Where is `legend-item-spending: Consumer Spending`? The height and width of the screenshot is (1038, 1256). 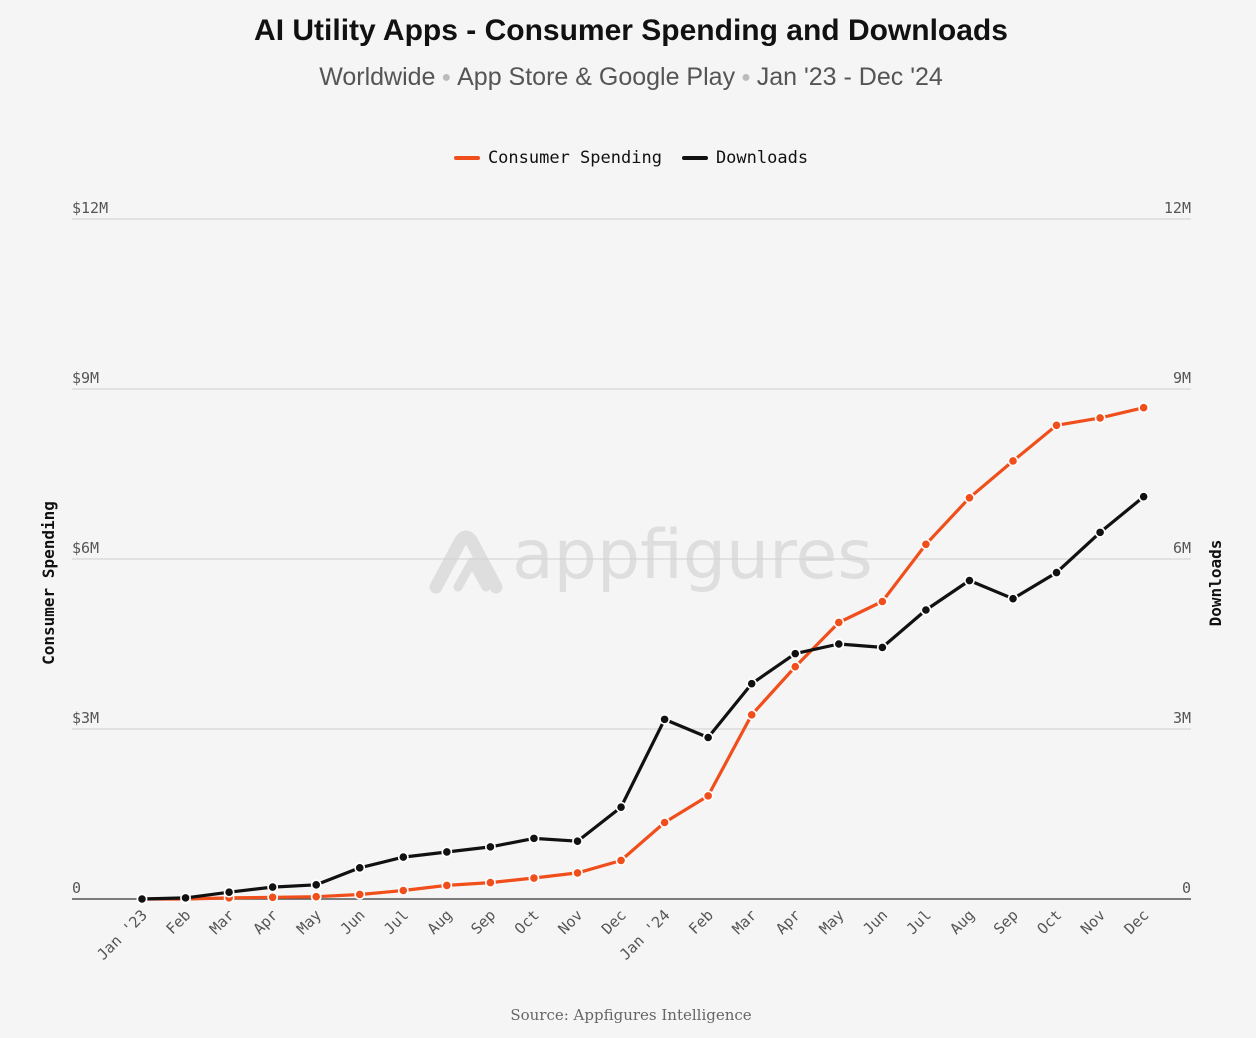 legend-item-spending: Consumer Spending is located at coordinates (557, 158).